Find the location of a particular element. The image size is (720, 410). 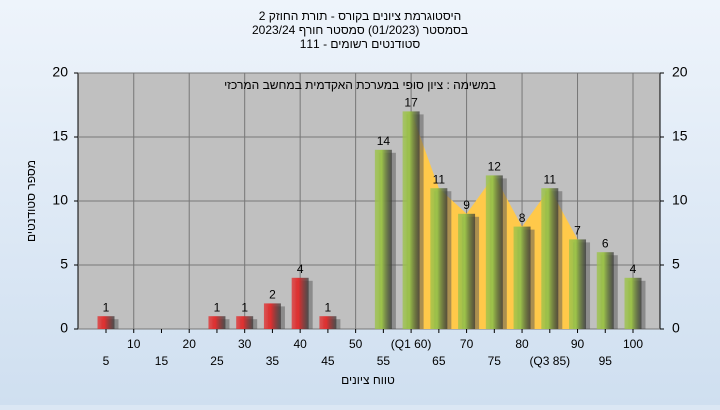

x-tick-label: 30 is located at coordinates (245, 344).